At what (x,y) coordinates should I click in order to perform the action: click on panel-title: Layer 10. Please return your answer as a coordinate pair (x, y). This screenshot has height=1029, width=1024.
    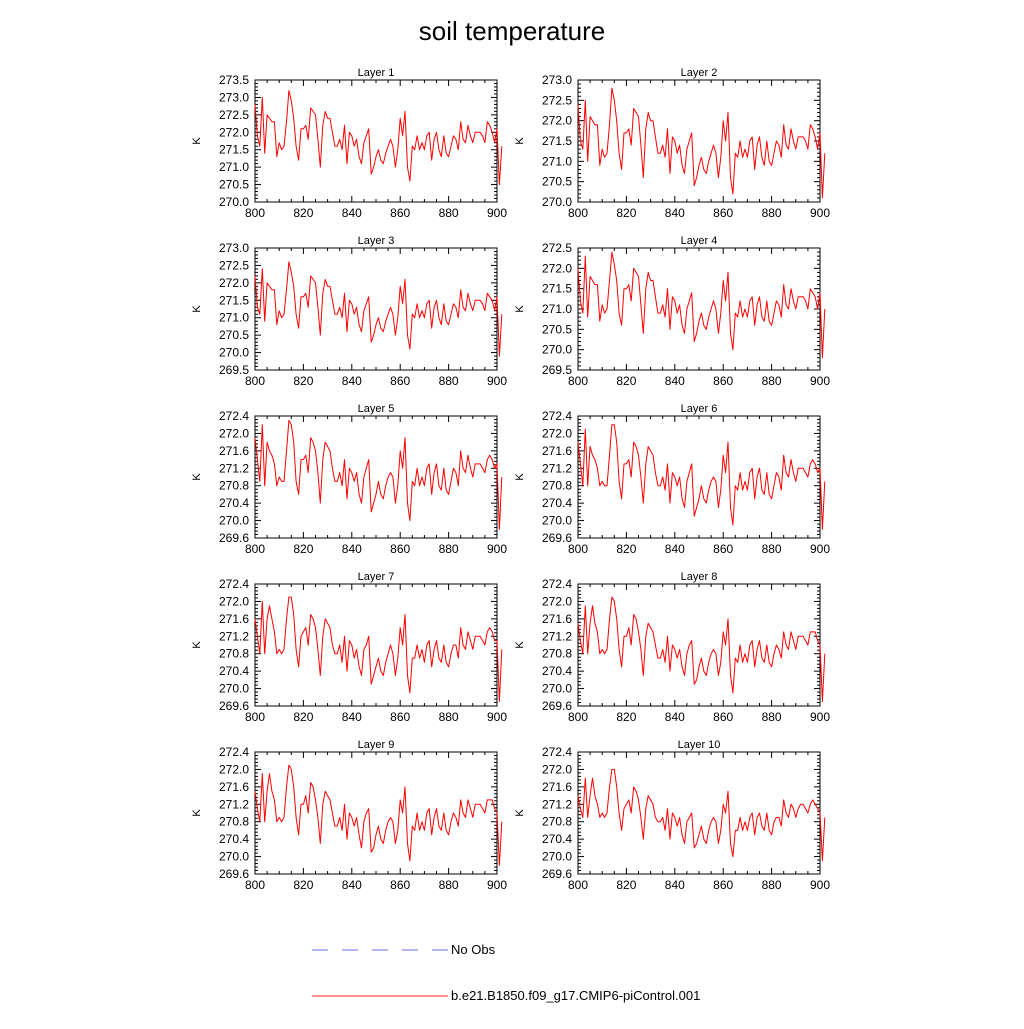
    Looking at the image, I should click on (699, 745).